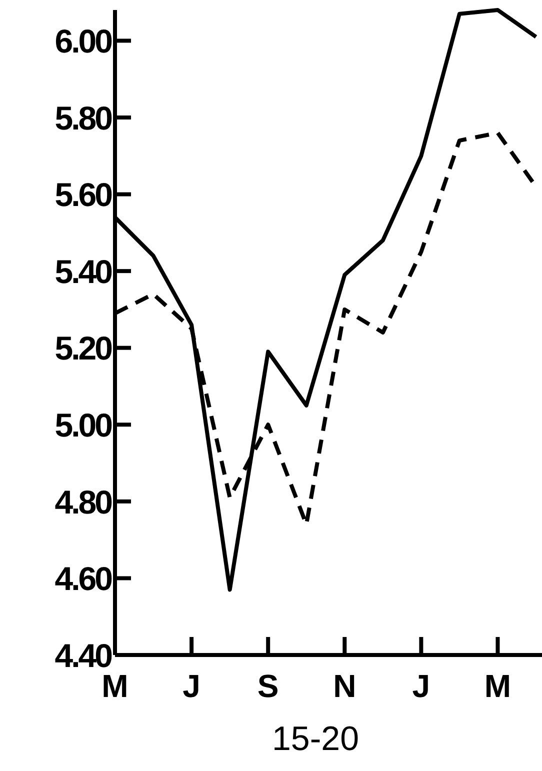 The width and height of the screenshot is (542, 771). What do you see at coordinates (83, 117) in the screenshot?
I see `y-tick-label: 5.80` at bounding box center [83, 117].